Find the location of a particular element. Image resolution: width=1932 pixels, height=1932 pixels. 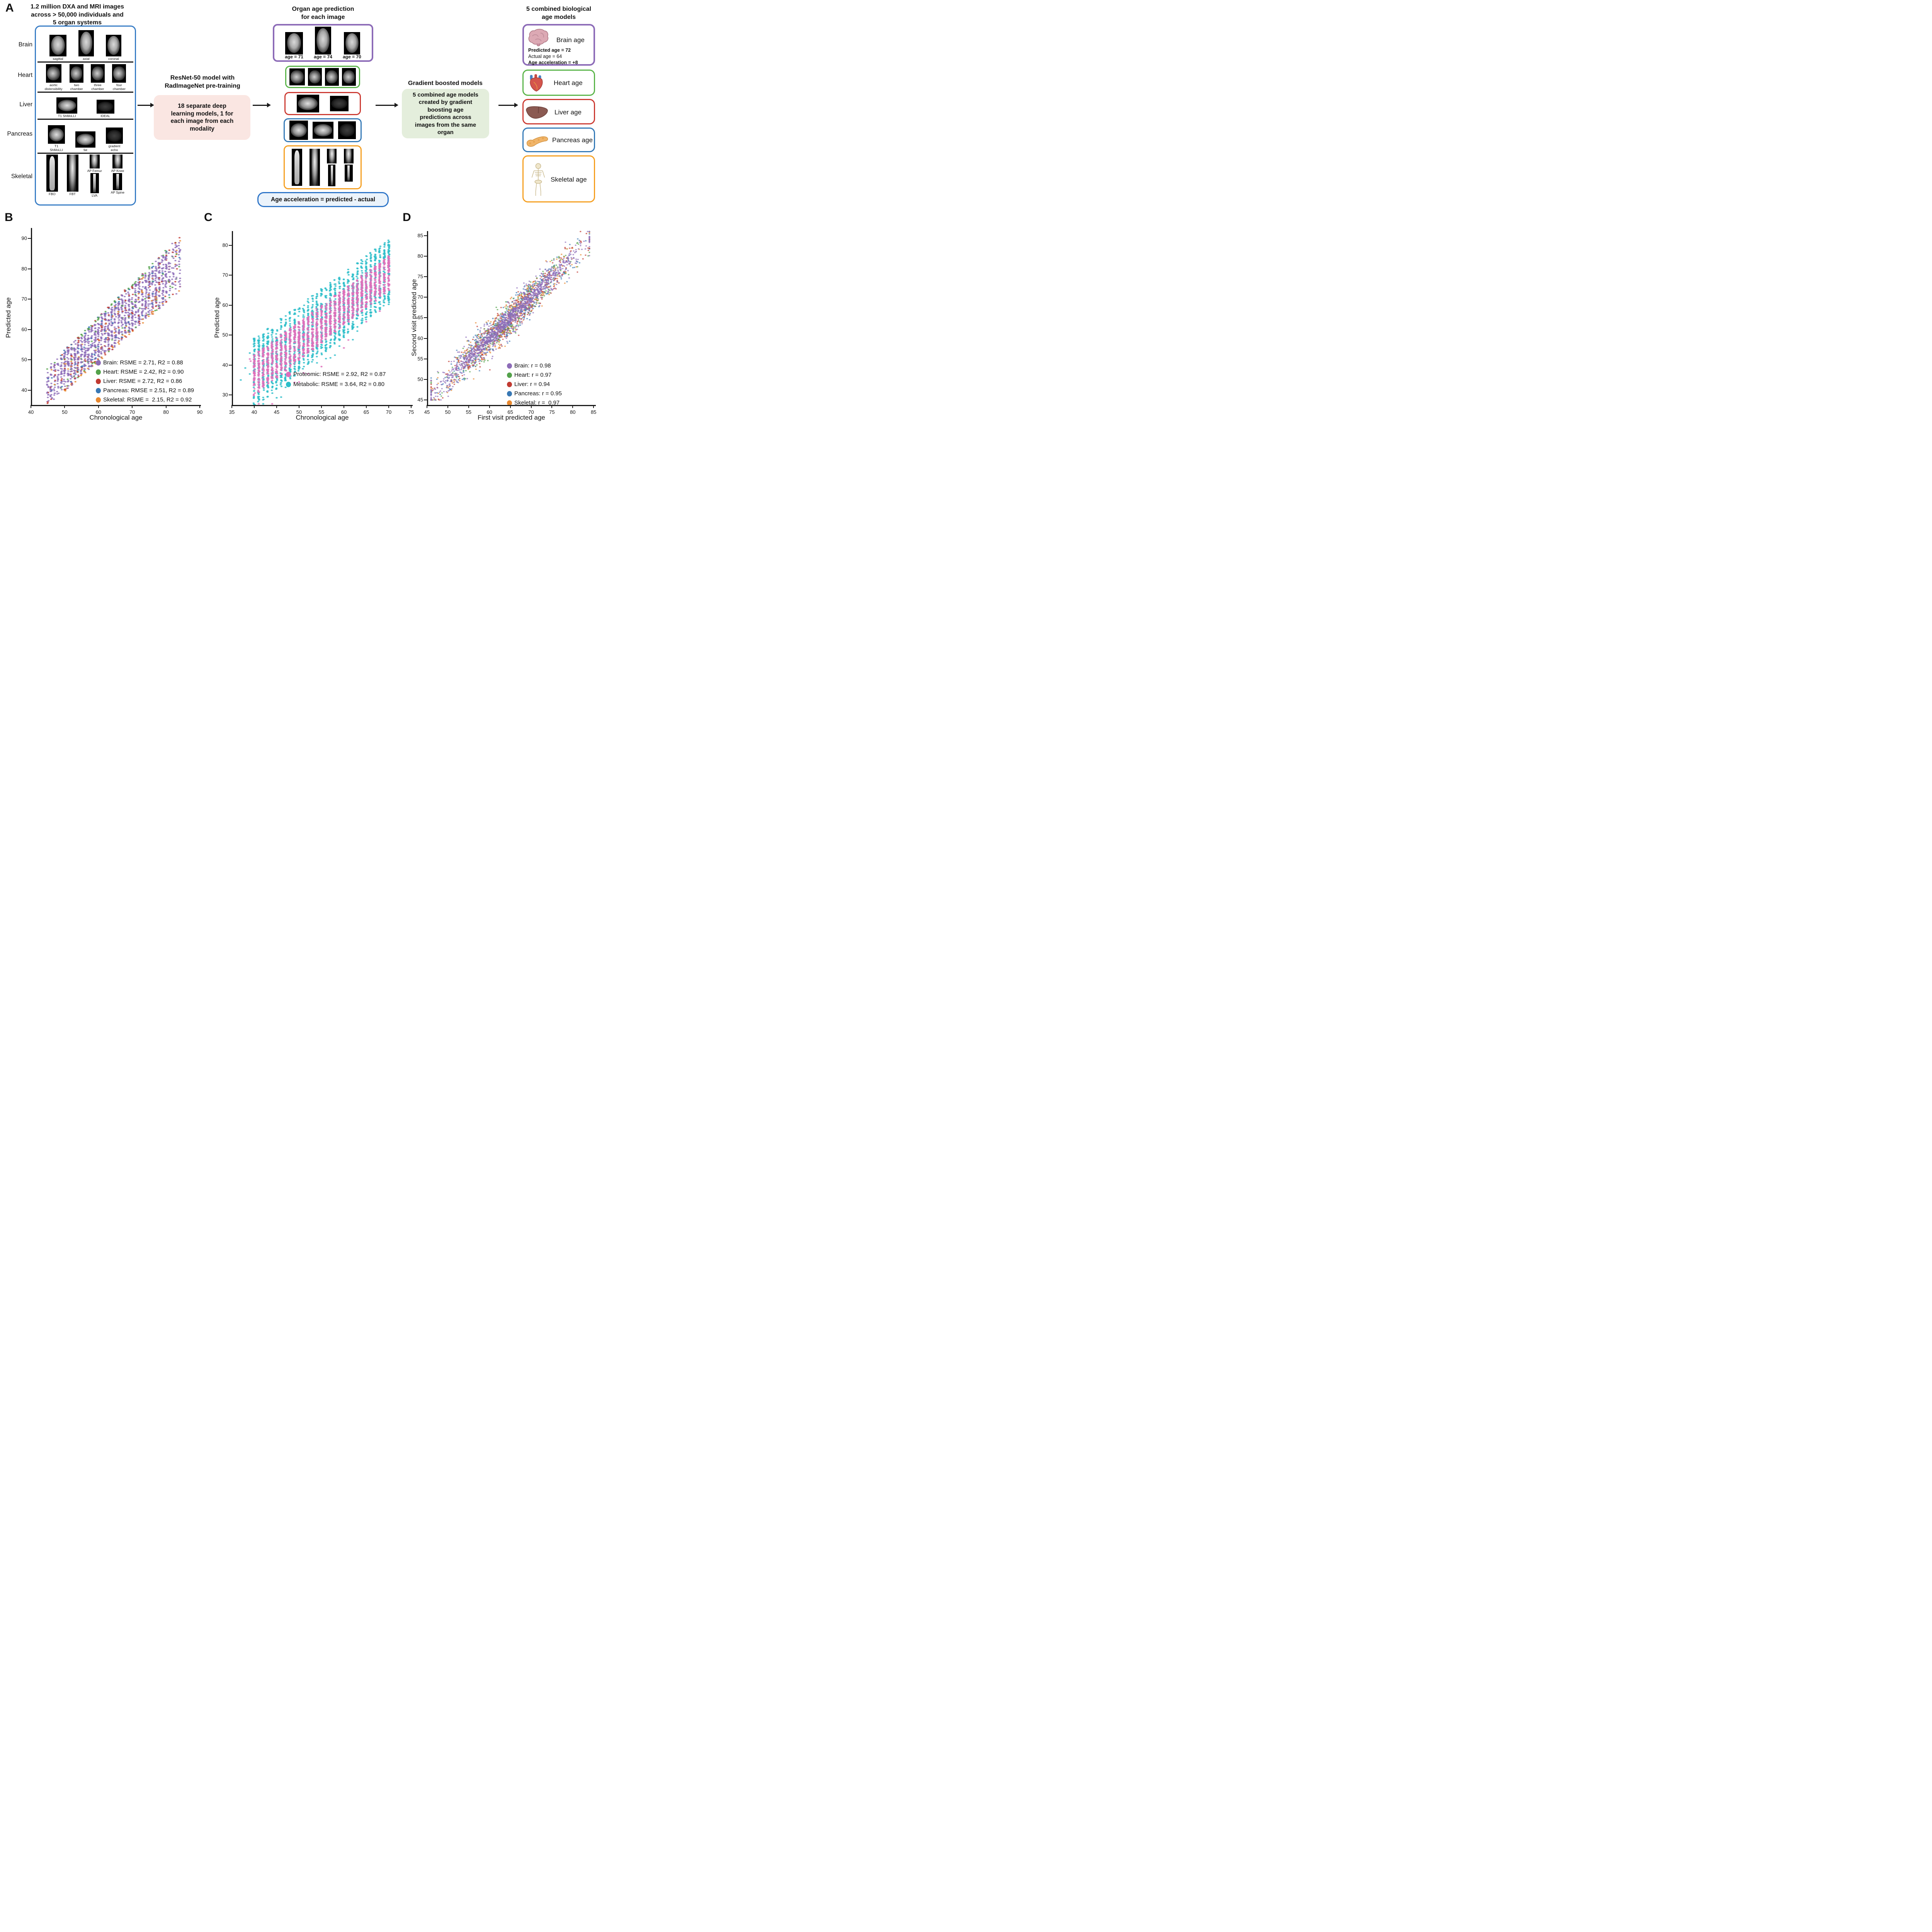

brain-predictions-box: age = 71 age = 74 age = 70 is located at coordinates (323, 43).